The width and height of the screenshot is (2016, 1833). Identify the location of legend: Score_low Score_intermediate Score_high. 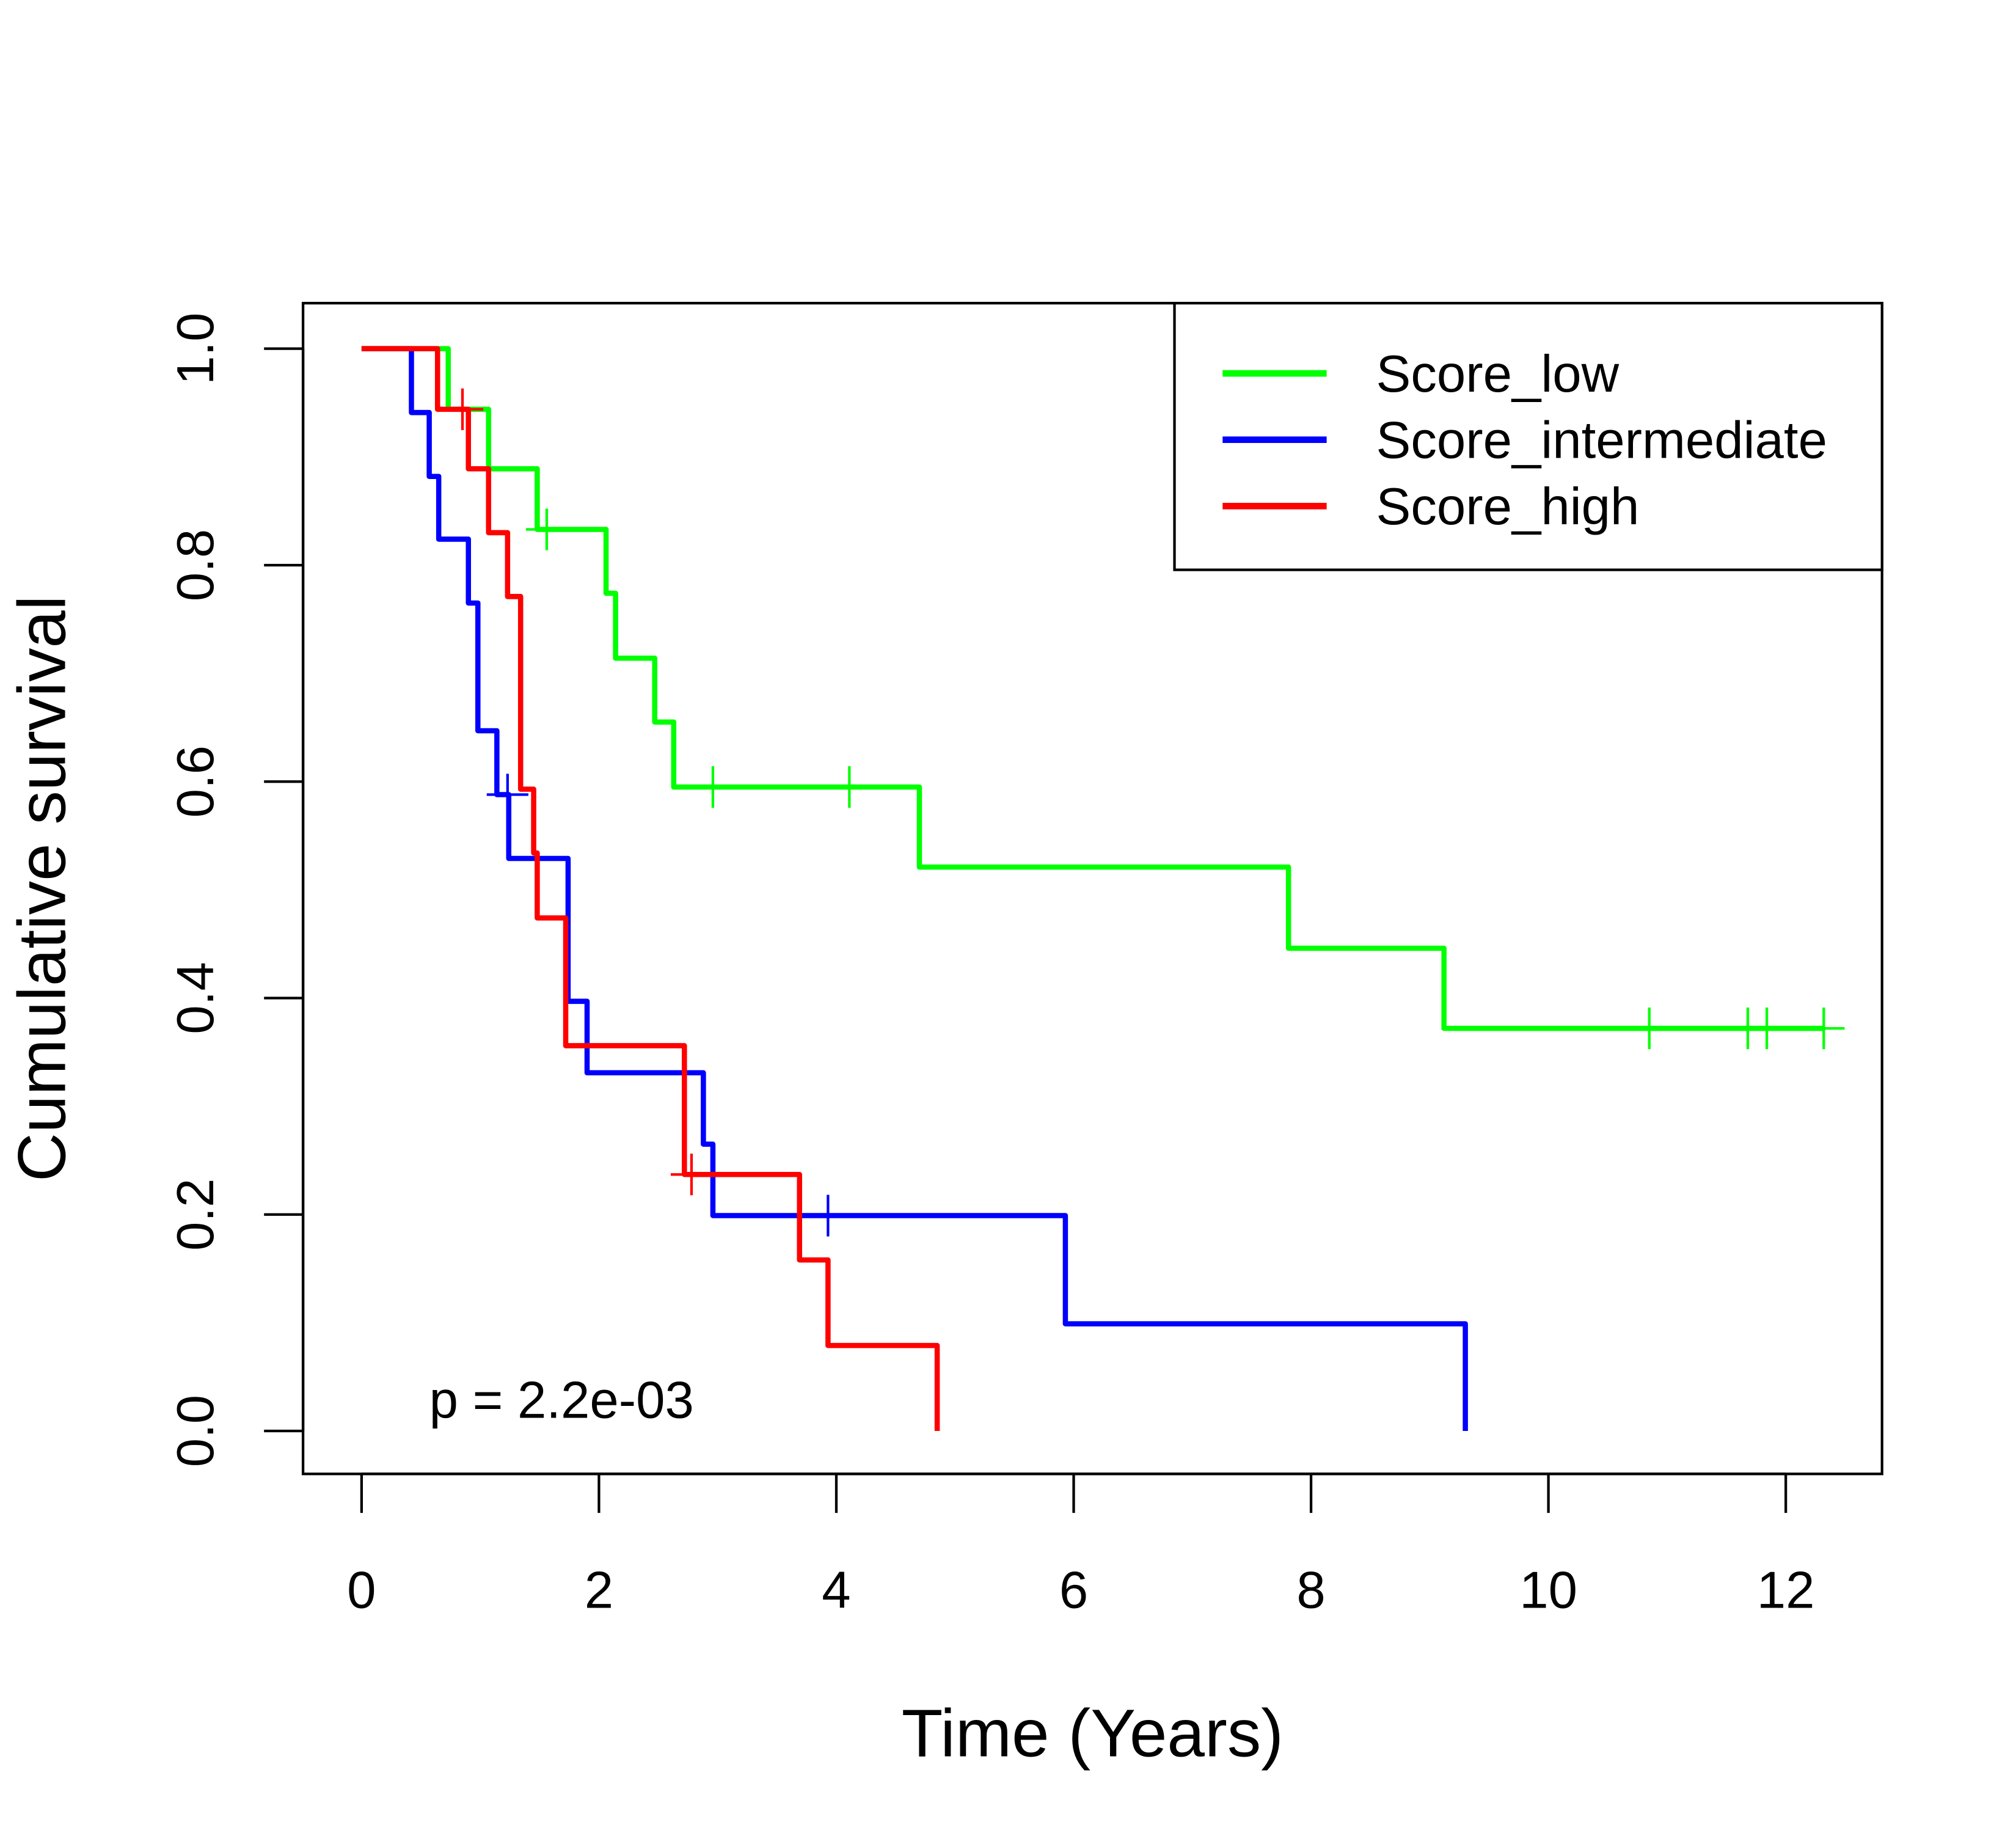
(1528, 436).